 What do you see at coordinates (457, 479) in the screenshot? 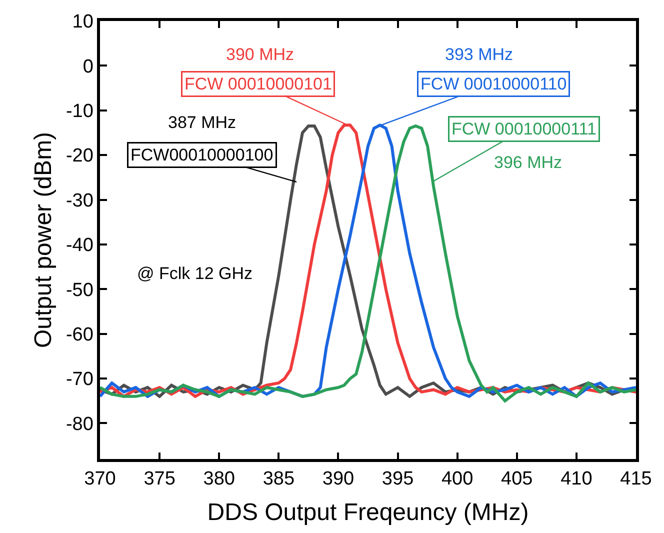
I see `x-tick-label: 400` at bounding box center [457, 479].